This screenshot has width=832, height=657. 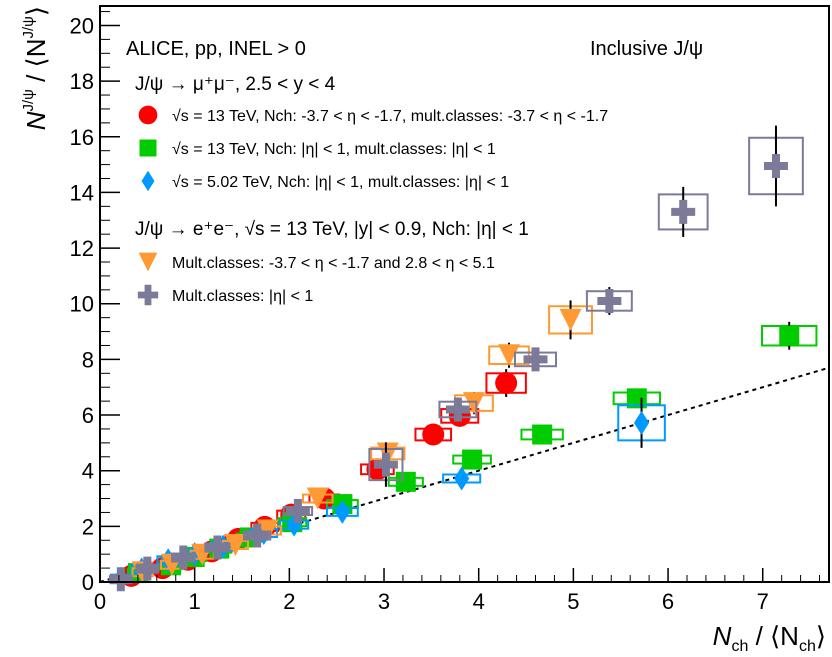 I want to click on x-title-close: ⟩, so click(x=821, y=636).